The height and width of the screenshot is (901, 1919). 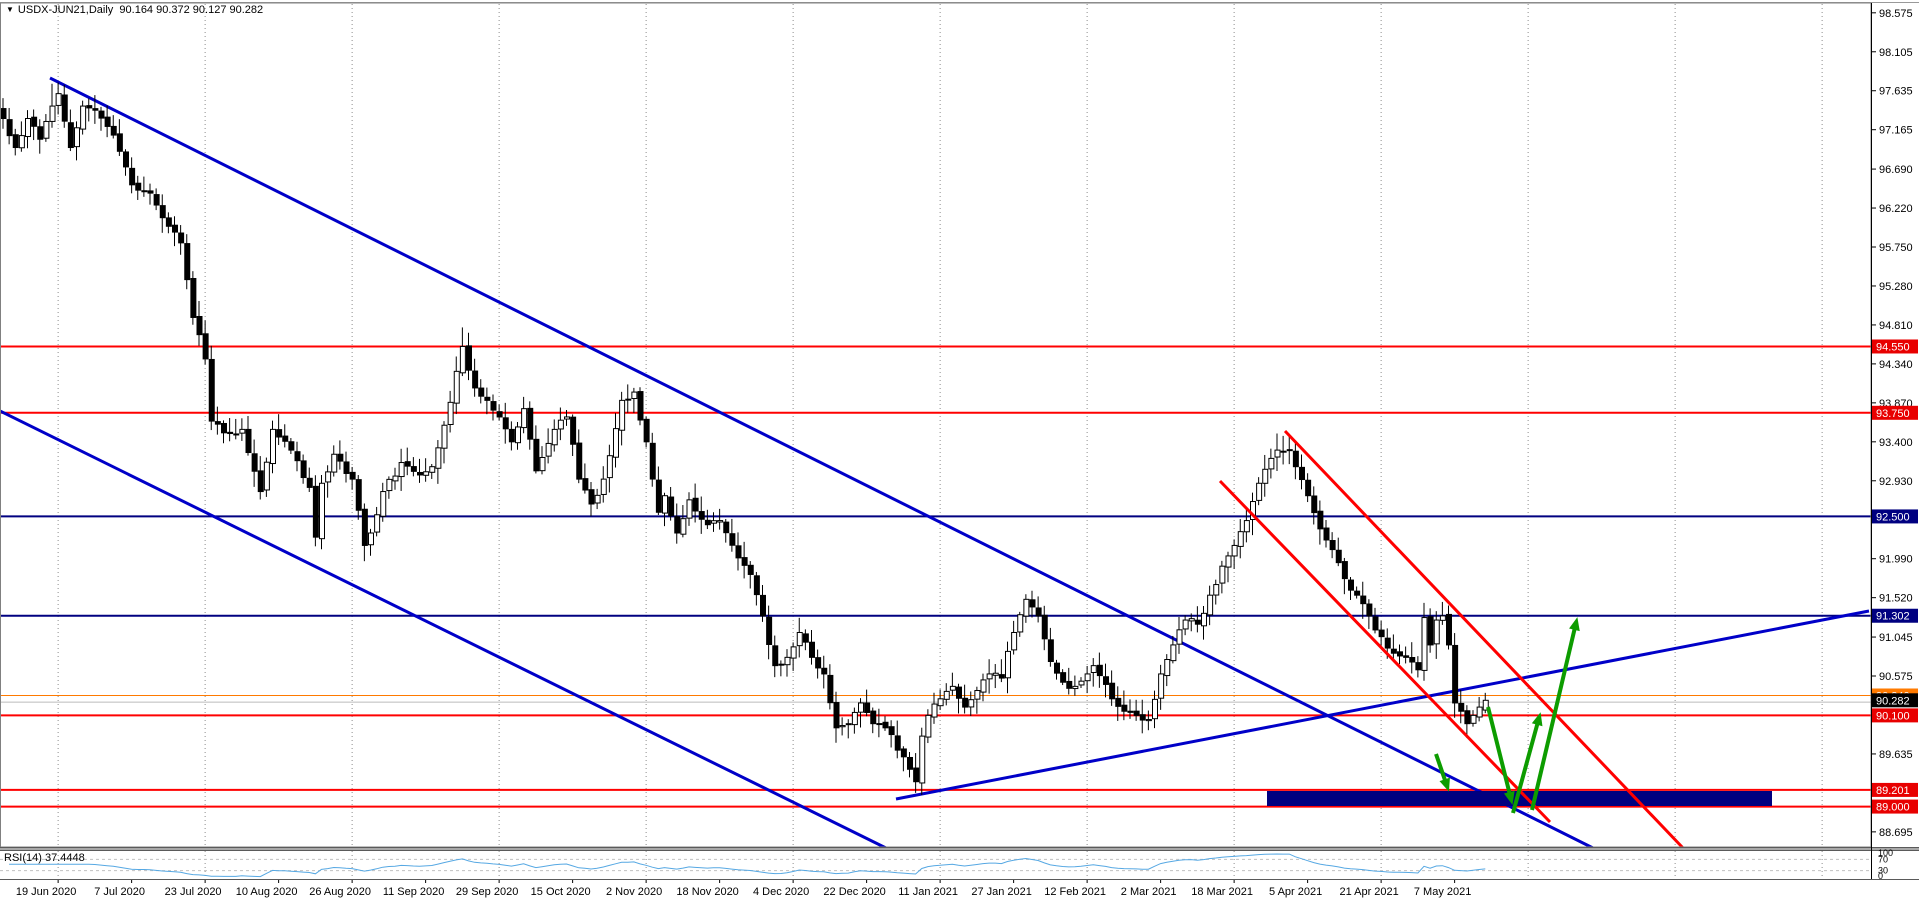 I want to click on price-tick-label: 95.280, so click(x=1896, y=287).